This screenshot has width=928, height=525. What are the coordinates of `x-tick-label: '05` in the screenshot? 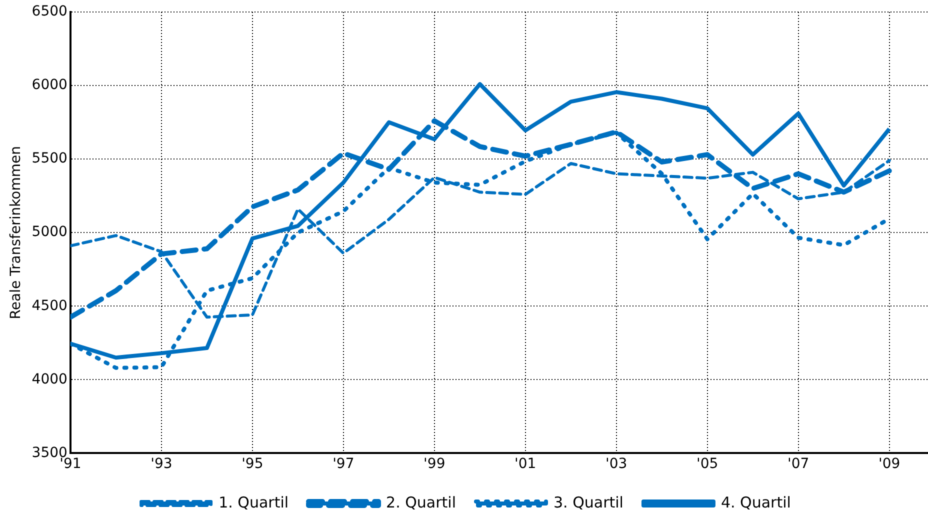 It's located at (707, 464).